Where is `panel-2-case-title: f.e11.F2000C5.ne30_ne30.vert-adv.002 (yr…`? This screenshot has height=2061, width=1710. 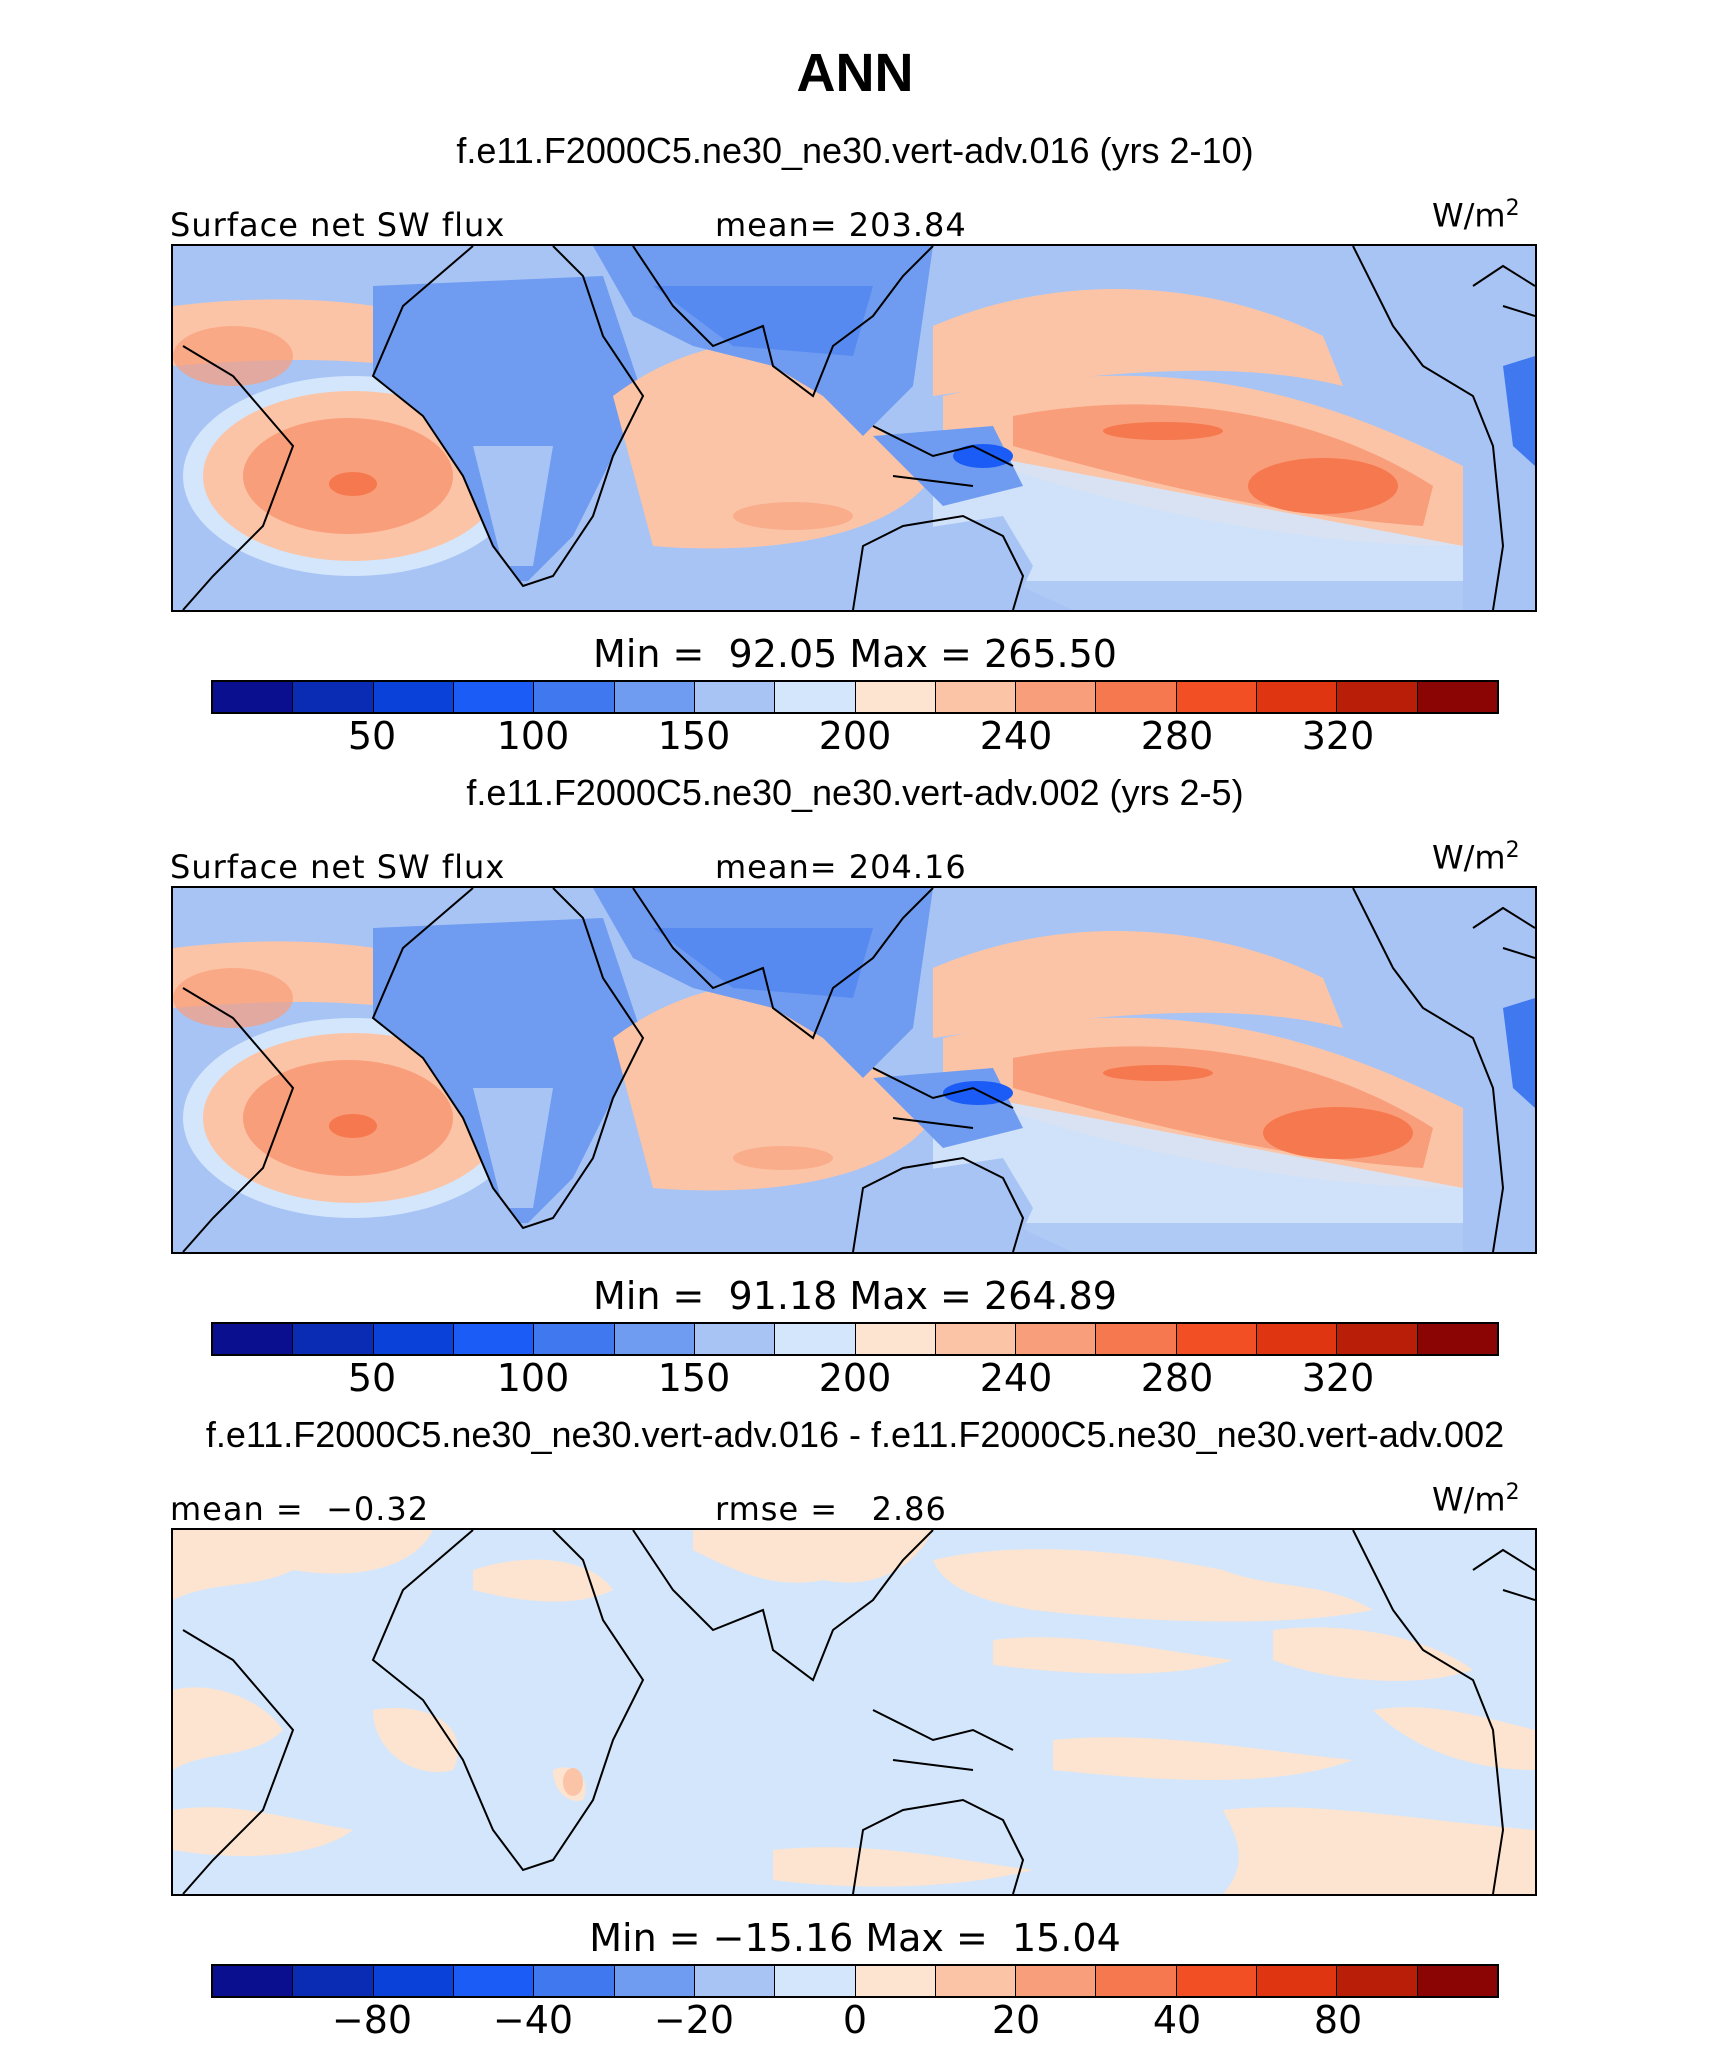 panel-2-case-title: f.e11.F2000C5.ne30_ne30.vert-adv.002 (yr… is located at coordinates (855, 792).